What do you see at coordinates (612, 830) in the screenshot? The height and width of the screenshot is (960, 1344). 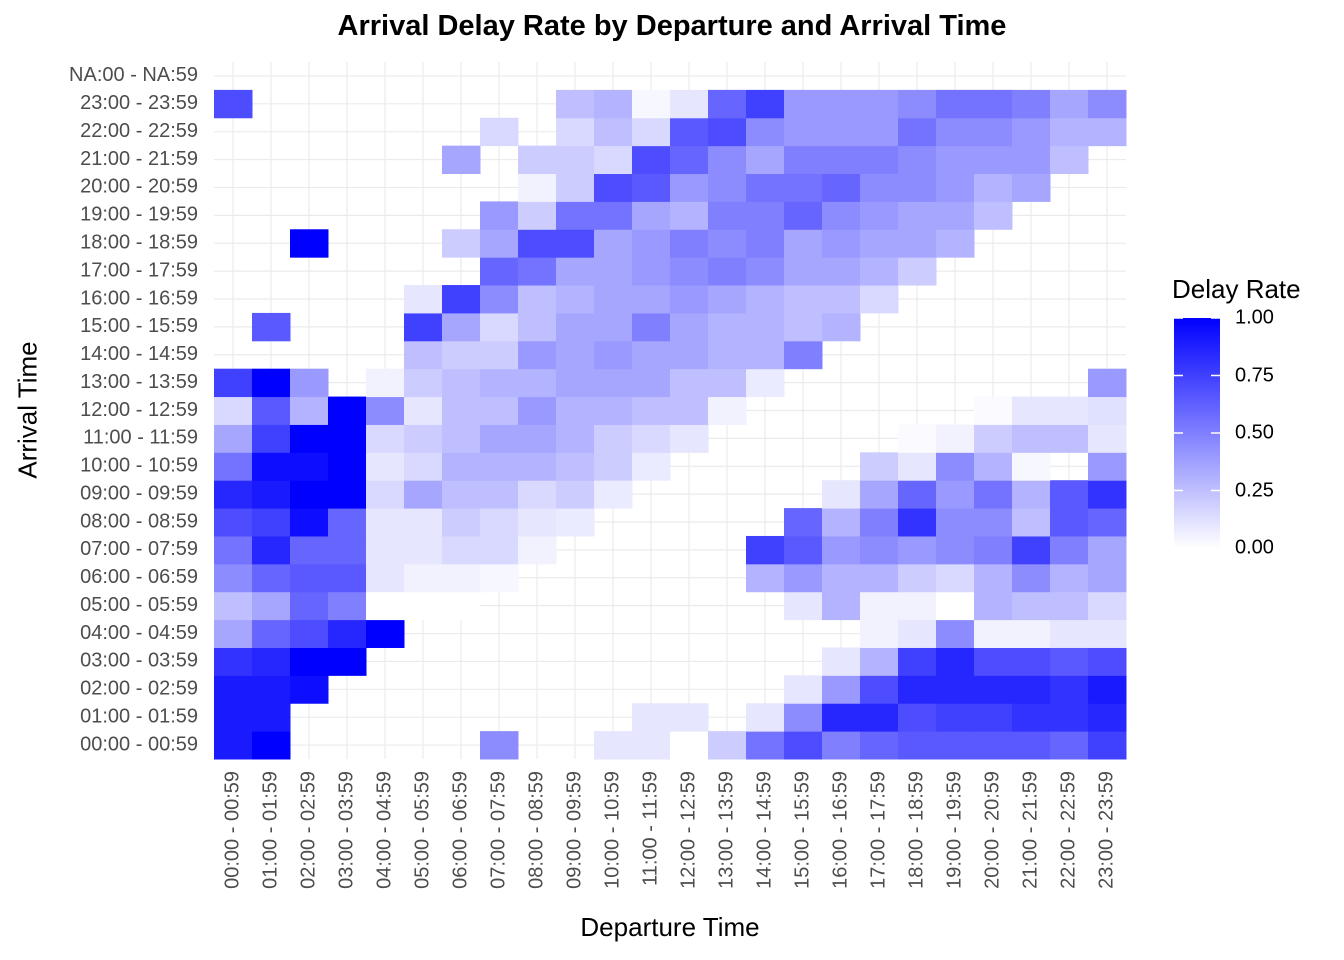 I see `x-tick-label: 10:00 - 10:59` at bounding box center [612, 830].